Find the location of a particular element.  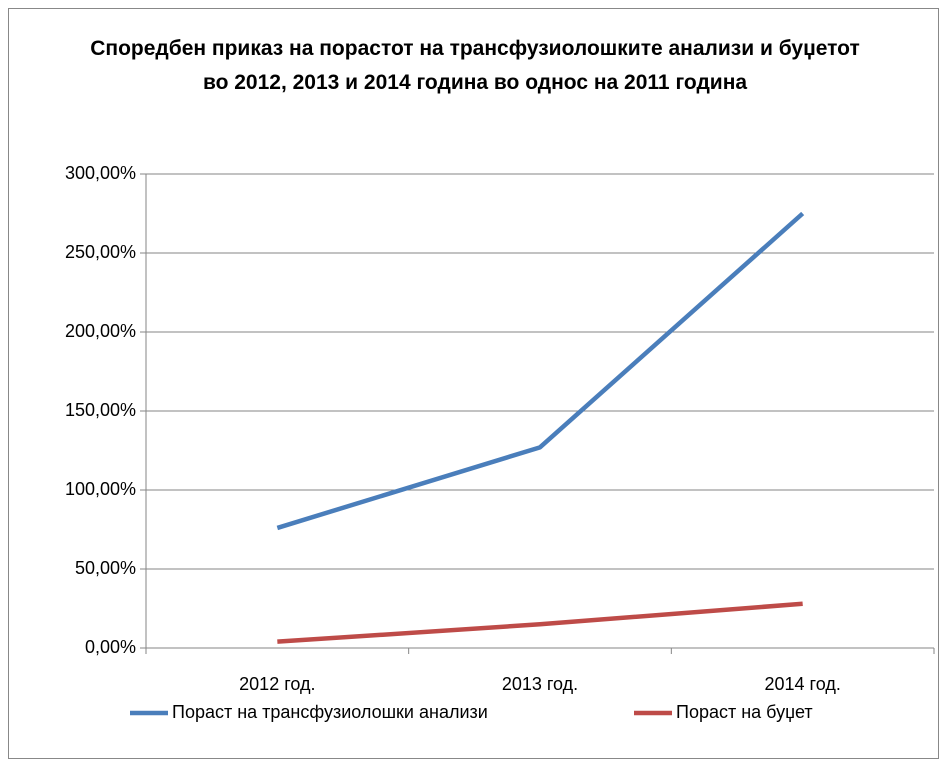

x-tick-label: 2014 год. is located at coordinates (802, 684).